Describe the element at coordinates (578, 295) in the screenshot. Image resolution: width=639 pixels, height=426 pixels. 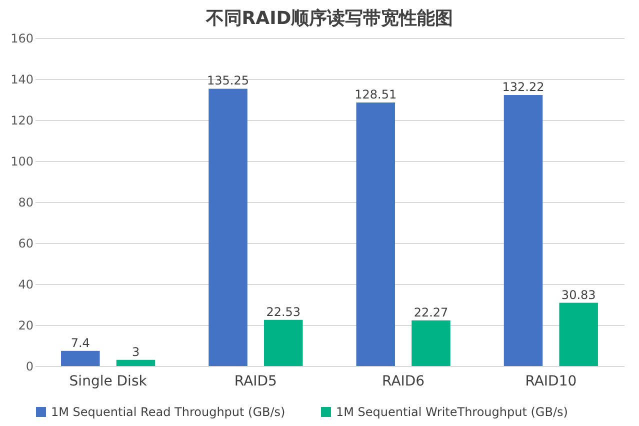
I see `data-label: 30.83` at that location.